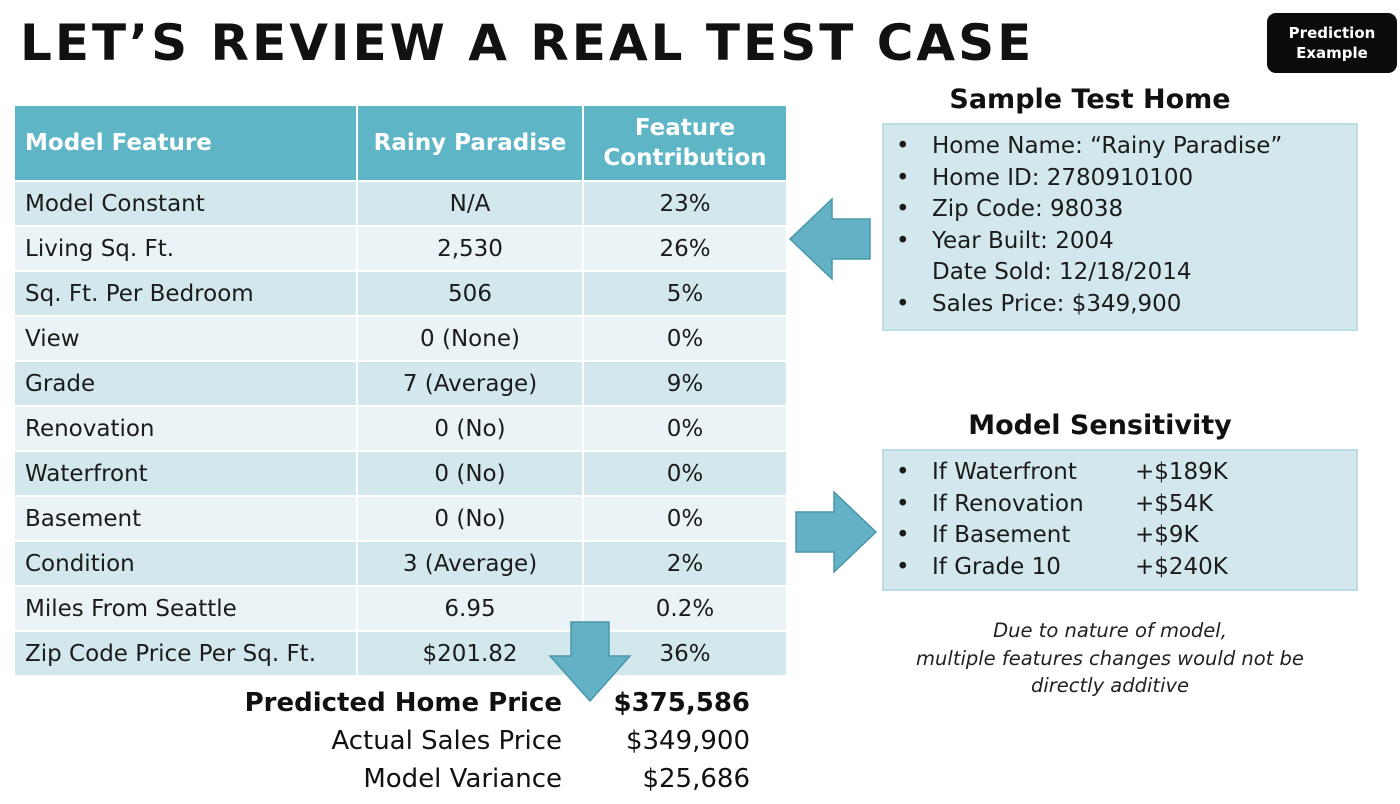  What do you see at coordinates (687, 741) in the screenshot?
I see `actual-price-value: $349,900` at bounding box center [687, 741].